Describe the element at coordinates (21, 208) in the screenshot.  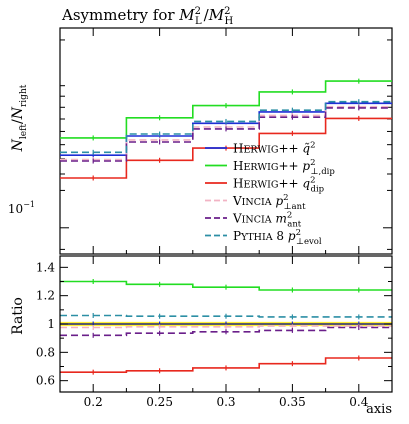
I see `main-y-tick-label: 10−1` at that location.